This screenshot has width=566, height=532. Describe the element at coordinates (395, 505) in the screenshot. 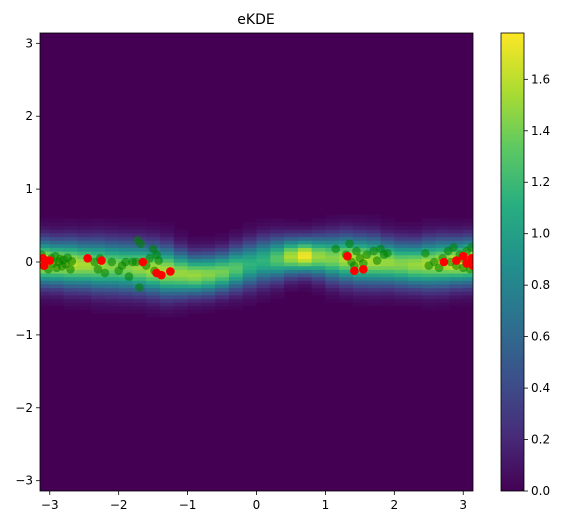

I see `x-tick-label: 2` at that location.